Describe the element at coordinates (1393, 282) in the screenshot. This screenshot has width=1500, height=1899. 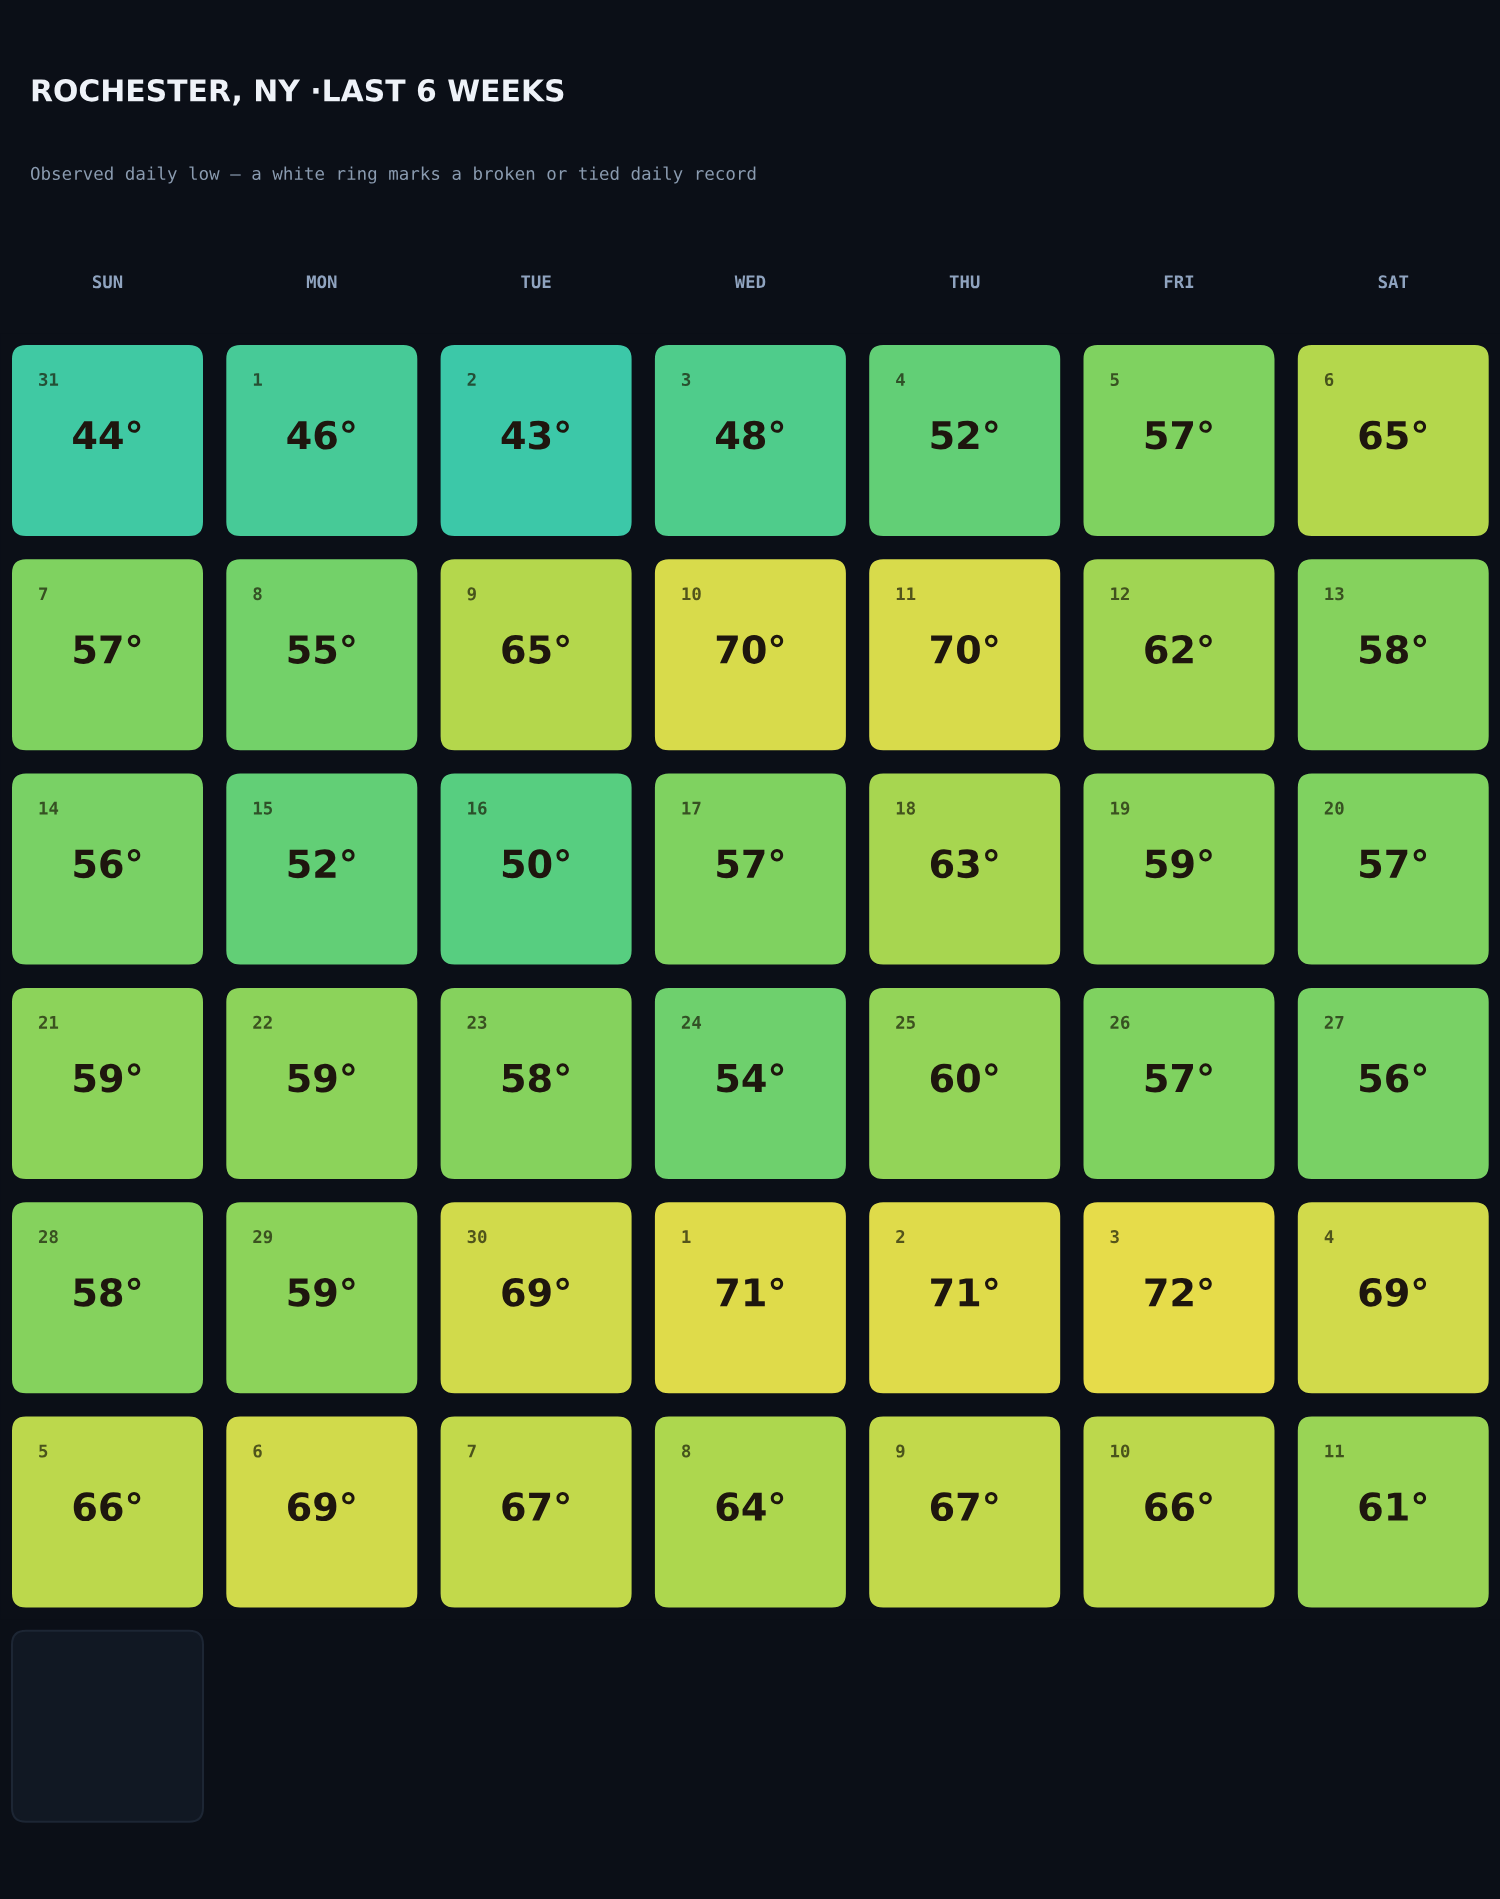
I see `x-tick-label: SAT` at that location.